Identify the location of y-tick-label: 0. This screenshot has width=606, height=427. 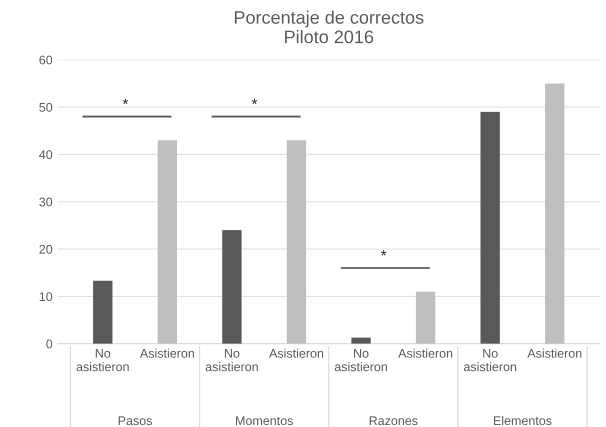
(49, 344).